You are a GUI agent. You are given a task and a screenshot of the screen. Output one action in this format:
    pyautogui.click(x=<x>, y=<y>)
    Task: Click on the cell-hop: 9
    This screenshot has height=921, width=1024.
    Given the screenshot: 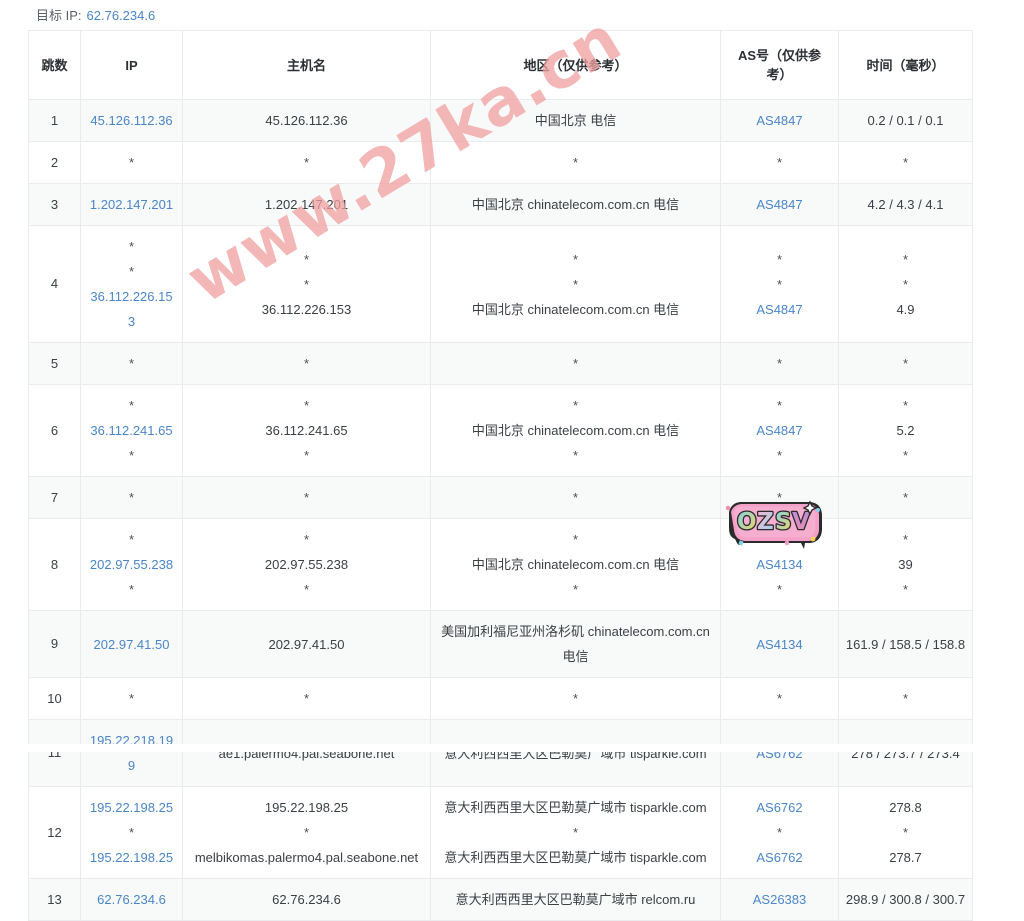 What is the action you would take?
    pyautogui.click(x=54, y=644)
    